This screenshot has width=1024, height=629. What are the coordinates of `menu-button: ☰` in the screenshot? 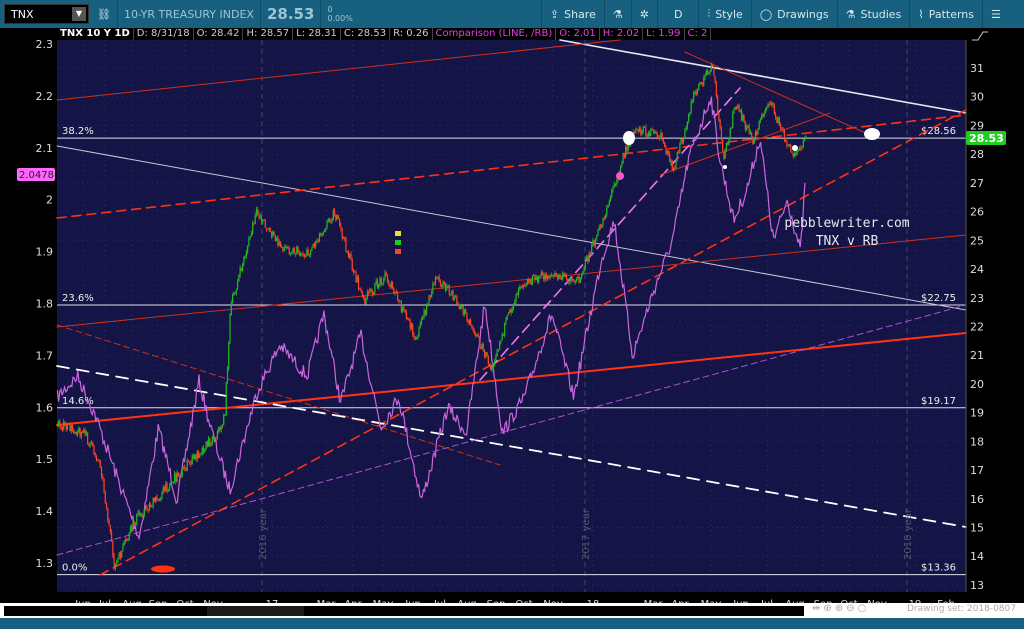 It's located at (1003, 14).